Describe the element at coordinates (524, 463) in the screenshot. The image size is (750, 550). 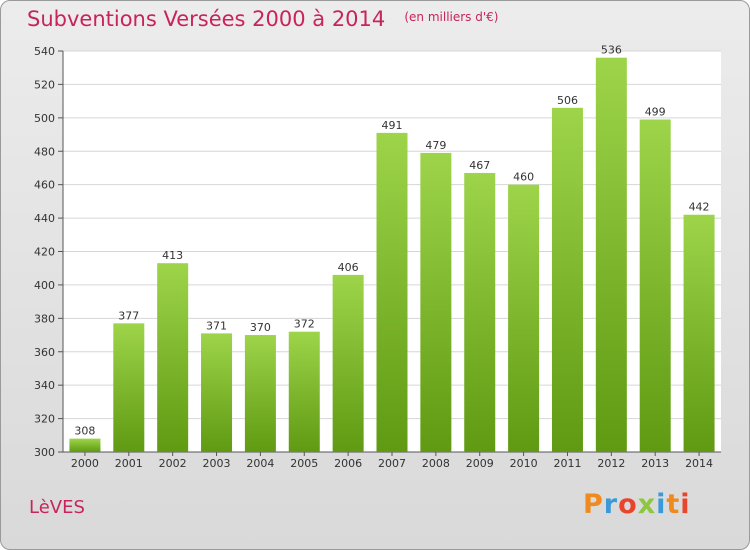
I see `x-tick-label-2010: 2010` at that location.